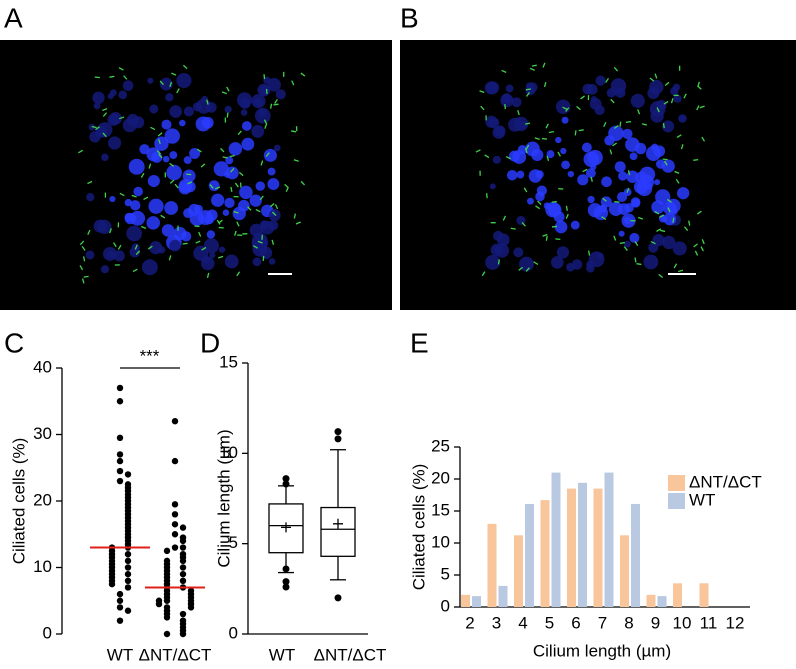 Image resolution: width=796 pixels, height=669 pixels. I want to click on y-tick-label: 30, so click(42, 433).